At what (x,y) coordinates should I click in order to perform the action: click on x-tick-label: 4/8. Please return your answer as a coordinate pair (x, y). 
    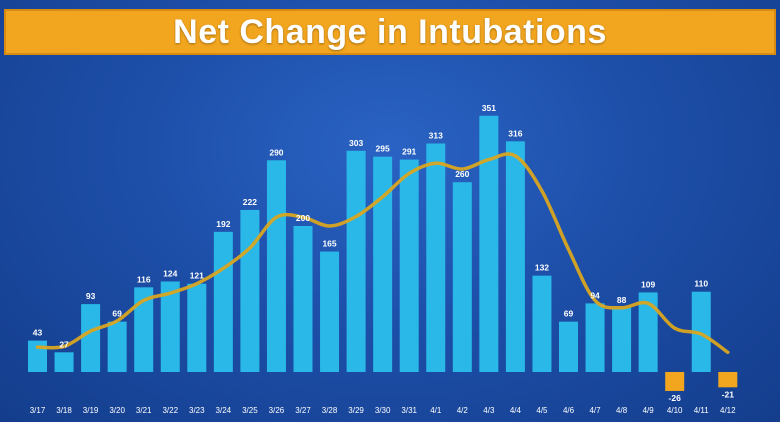
    Looking at the image, I should click on (622, 410).